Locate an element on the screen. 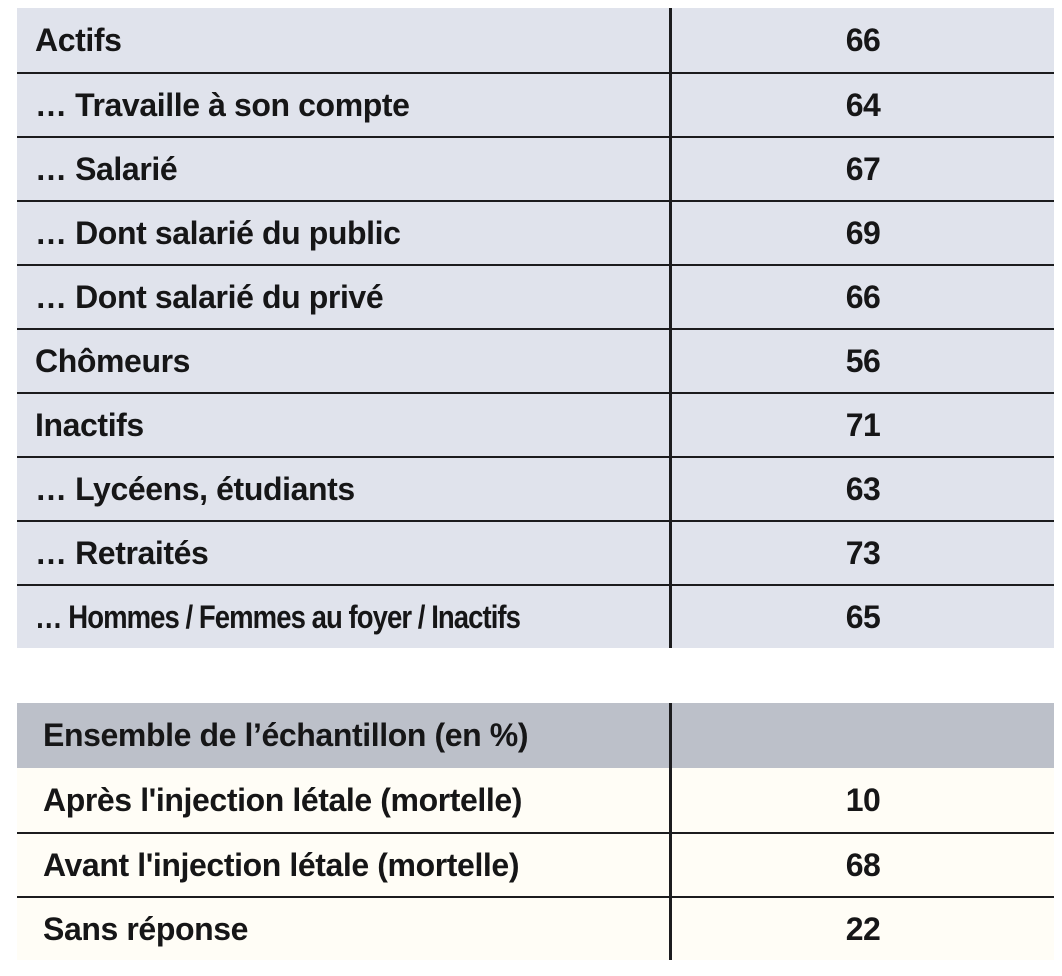 The image size is (1062, 976). row-label-text: … Retraités is located at coordinates (122, 552).